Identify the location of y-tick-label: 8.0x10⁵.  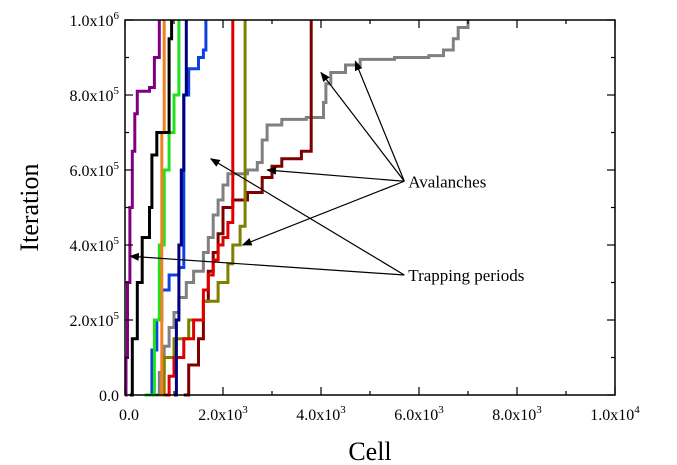
(95, 95).